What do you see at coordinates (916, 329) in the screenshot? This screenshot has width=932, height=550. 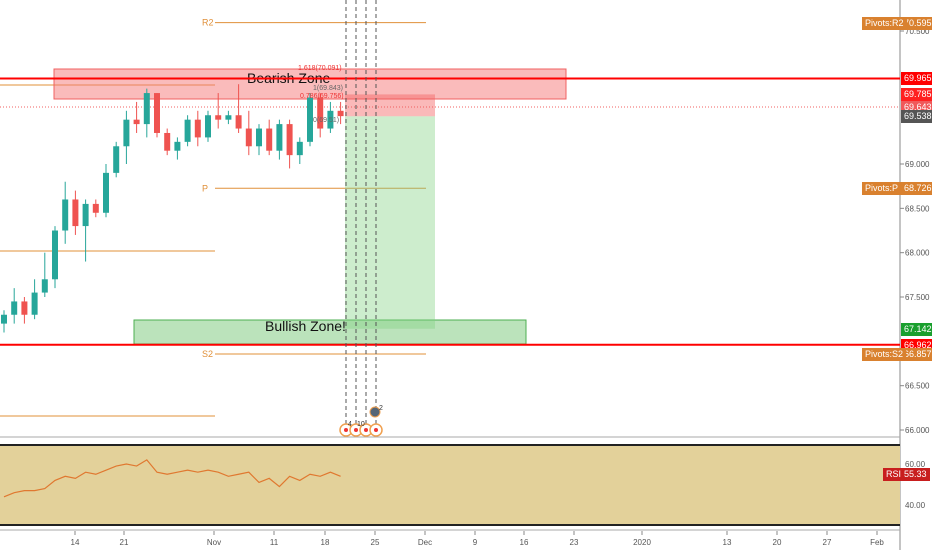 I see `target-price-label: 67.142` at bounding box center [916, 329].